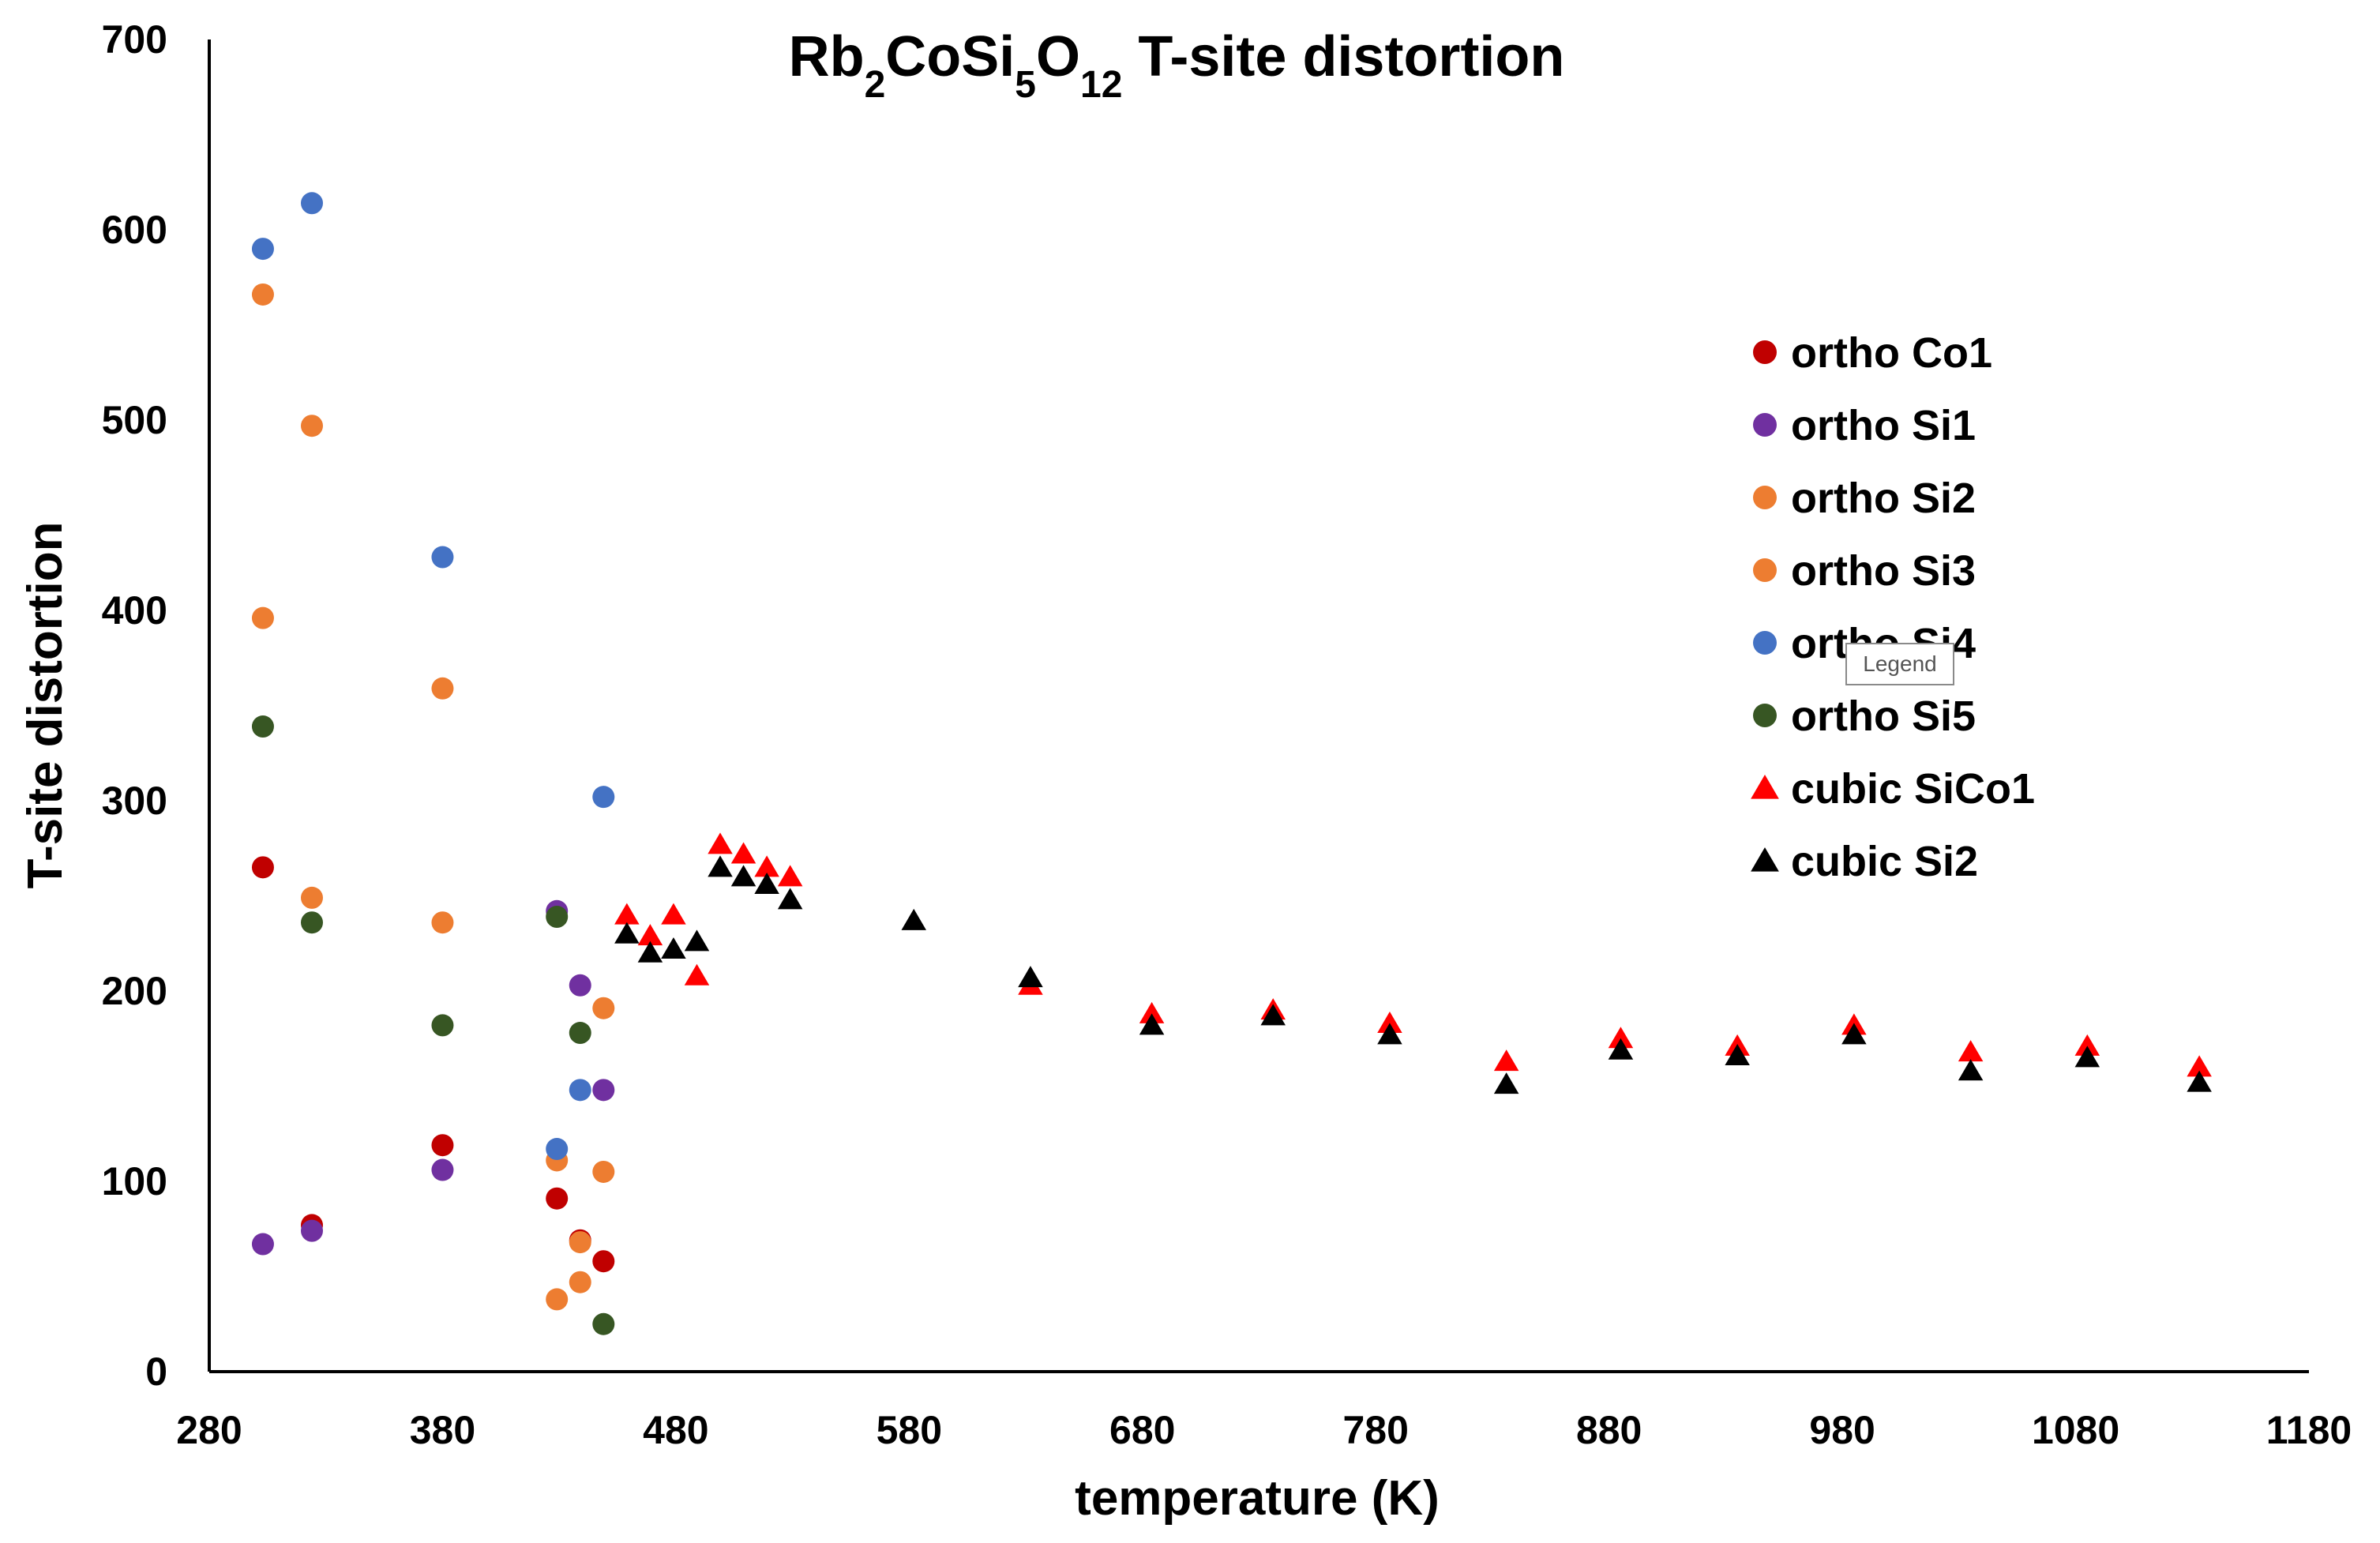 The height and width of the screenshot is (1543, 2380). I want to click on legend-label: ortho Si3, so click(1883, 571).